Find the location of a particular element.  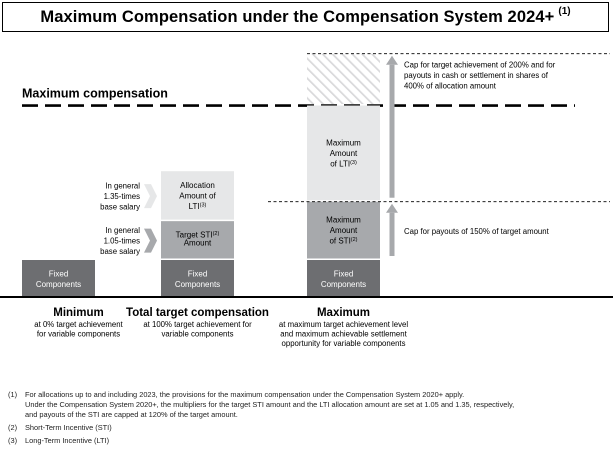

bar-label-fixed-components-3: Fixed Components is located at coordinates (343, 279).